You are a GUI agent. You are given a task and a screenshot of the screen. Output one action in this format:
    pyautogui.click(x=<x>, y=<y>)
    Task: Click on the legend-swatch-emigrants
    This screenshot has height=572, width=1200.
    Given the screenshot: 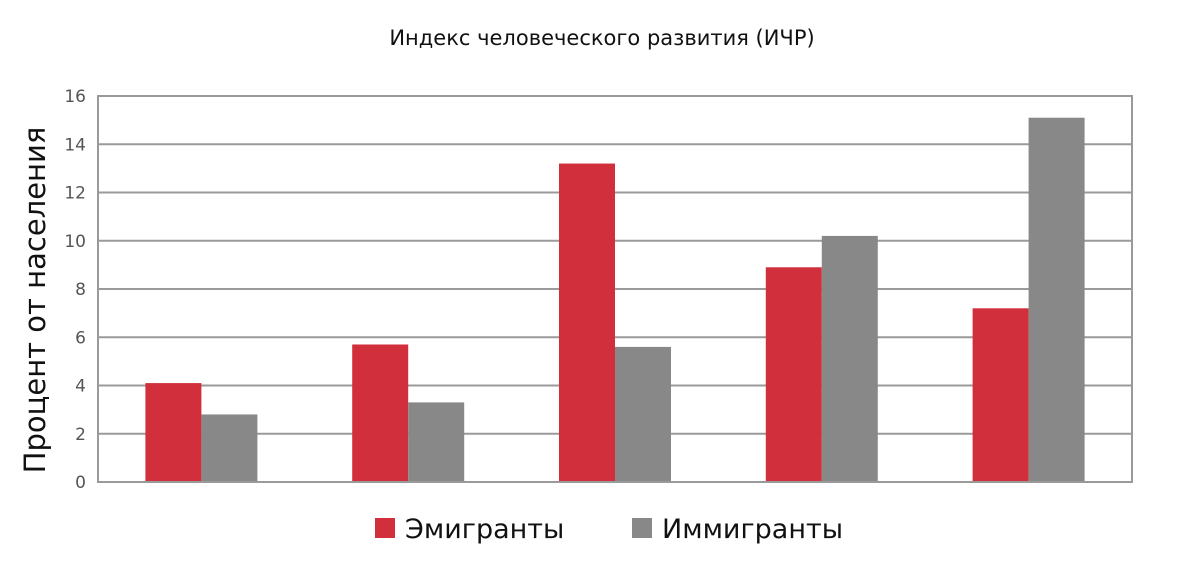 What is the action you would take?
    pyautogui.click(x=385, y=528)
    